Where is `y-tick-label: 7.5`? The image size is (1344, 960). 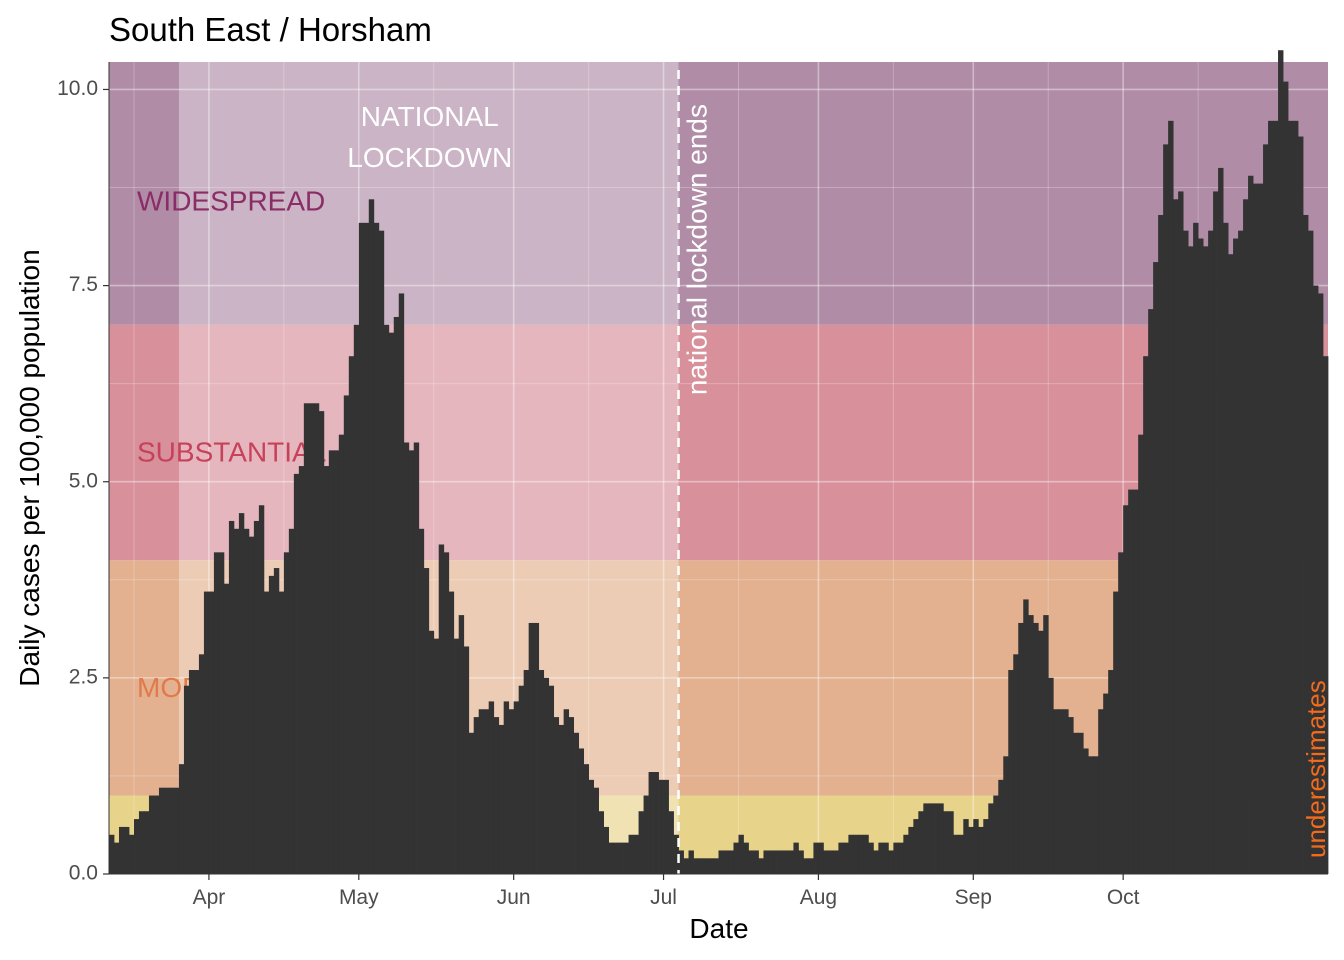 y-tick-label: 7.5 is located at coordinates (83, 284).